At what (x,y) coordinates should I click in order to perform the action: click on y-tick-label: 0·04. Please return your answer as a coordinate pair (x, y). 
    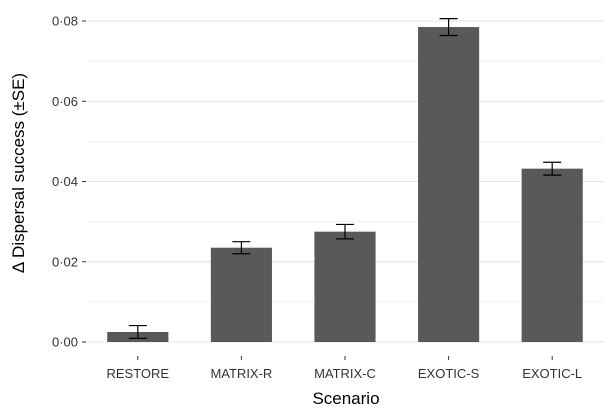
    Looking at the image, I should click on (65, 181).